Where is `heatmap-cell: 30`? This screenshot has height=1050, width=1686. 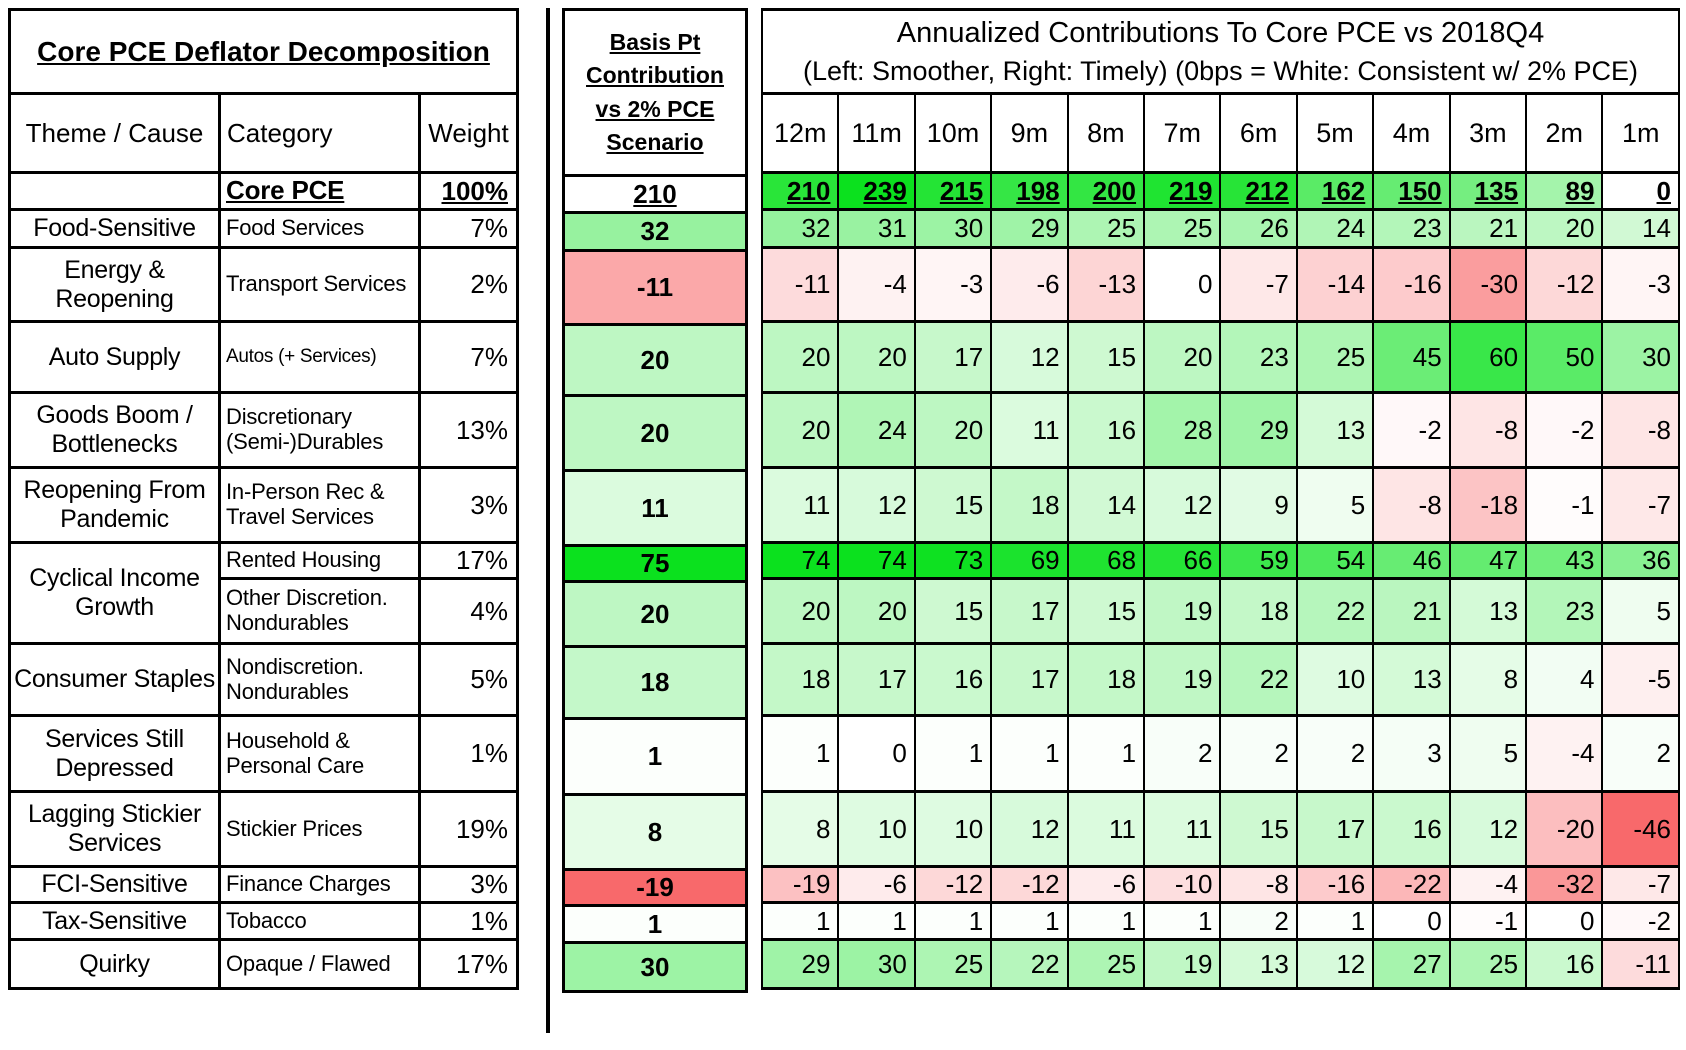
heatmap-cell: 30 is located at coordinates (953, 228).